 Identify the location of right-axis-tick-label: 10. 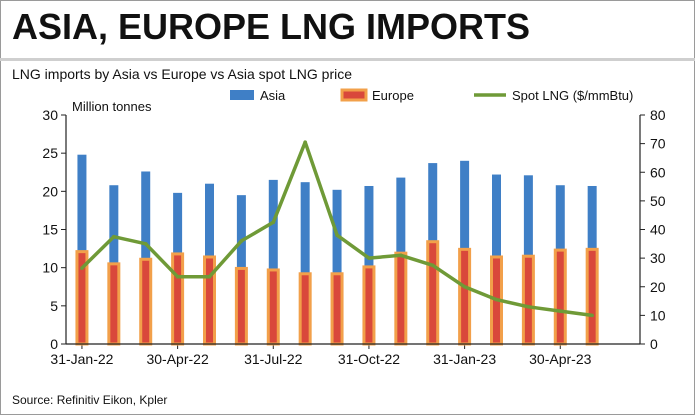
(658, 315).